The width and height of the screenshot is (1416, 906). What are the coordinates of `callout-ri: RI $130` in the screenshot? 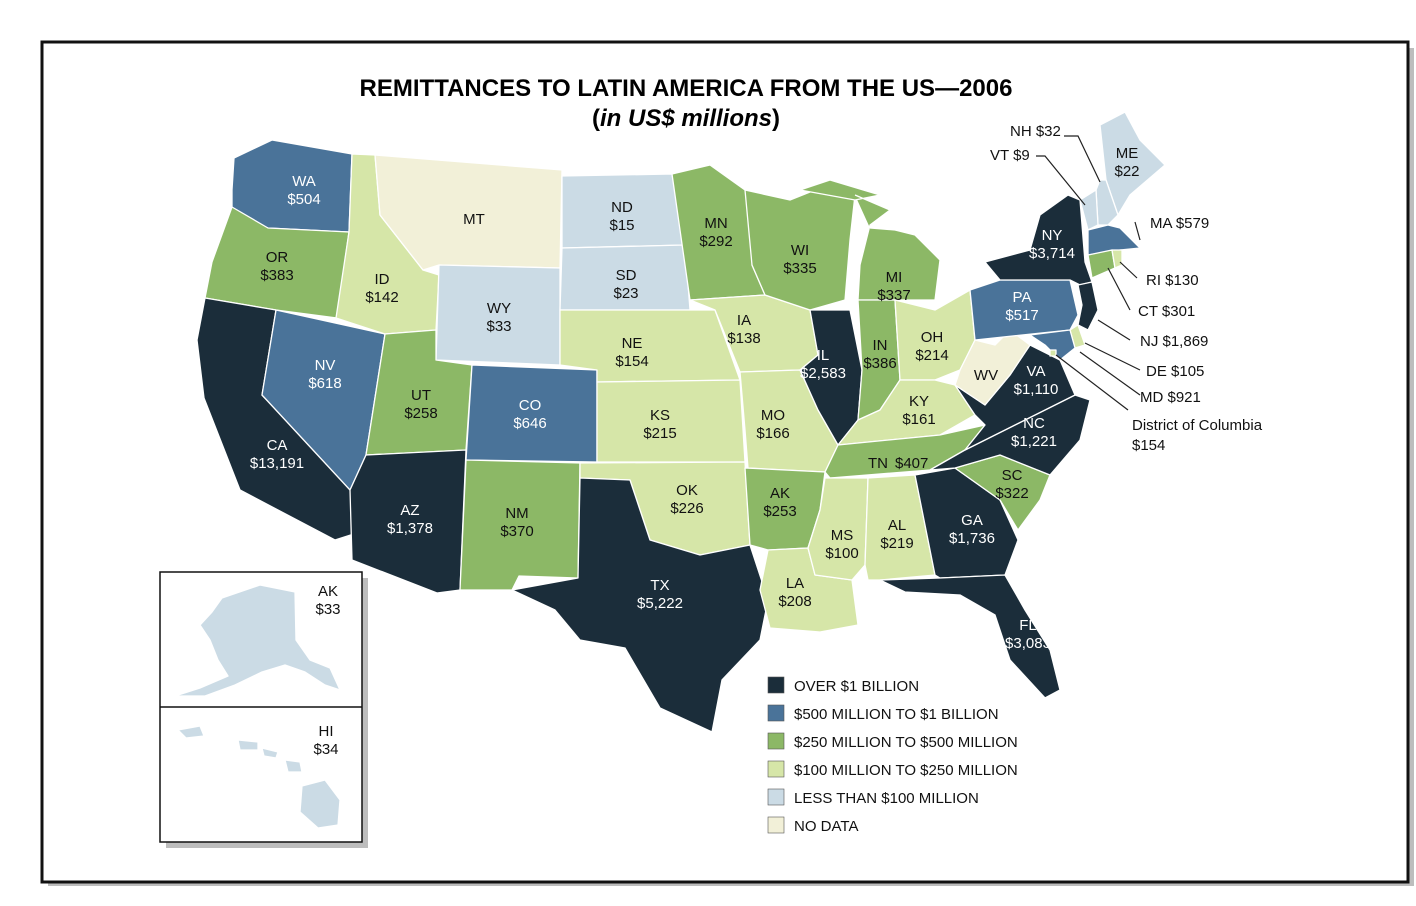 It's located at (1172, 280).